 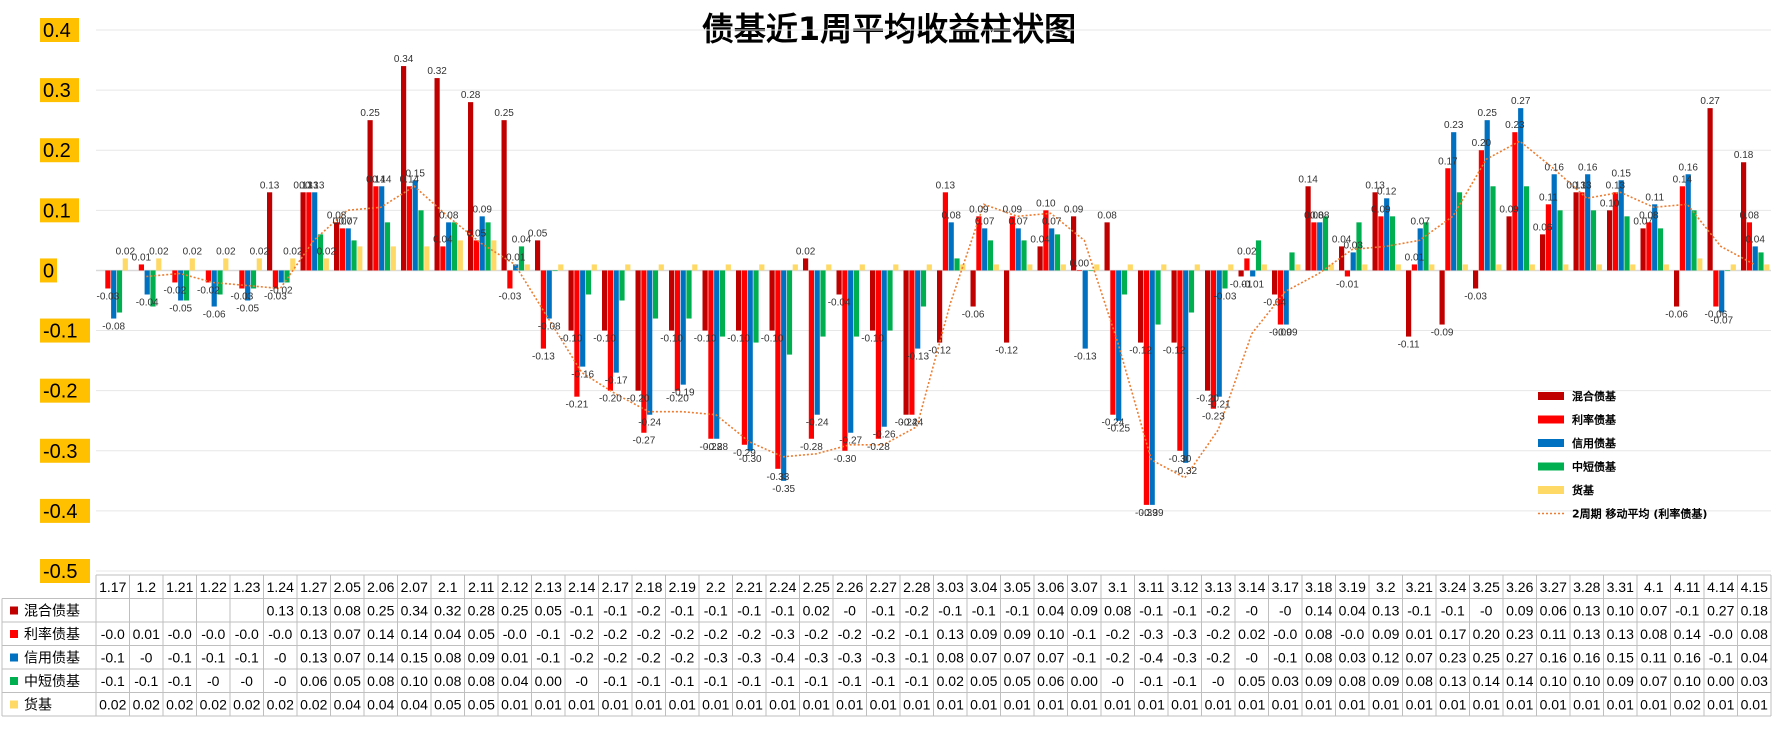 I want to click on table-cell: 0.06, so click(x=1553, y=611).